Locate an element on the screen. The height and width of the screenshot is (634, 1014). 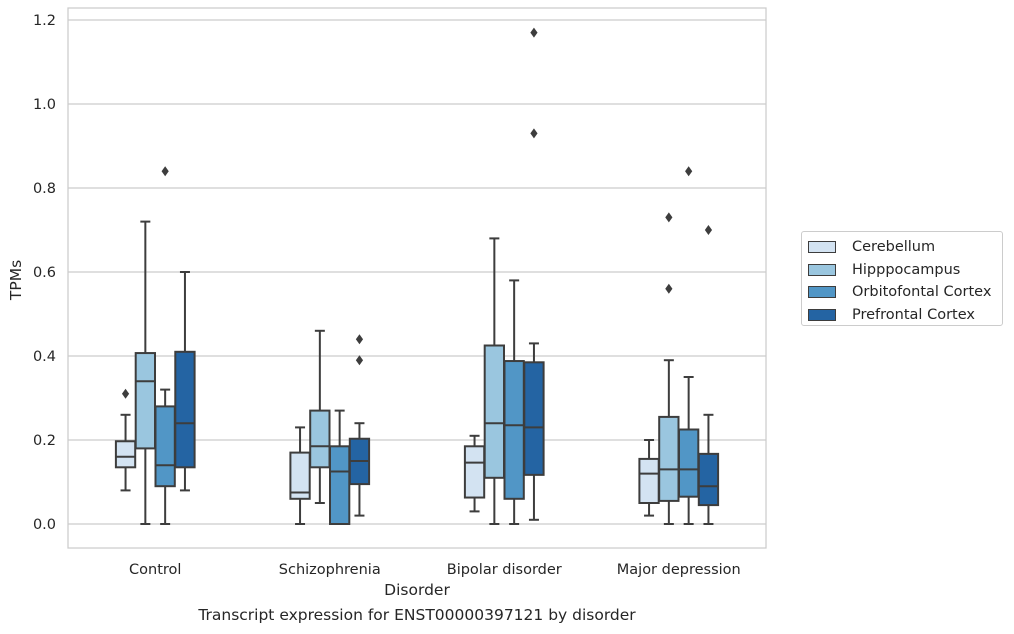
legend-swatch-prefrontal is located at coordinates (822, 314).